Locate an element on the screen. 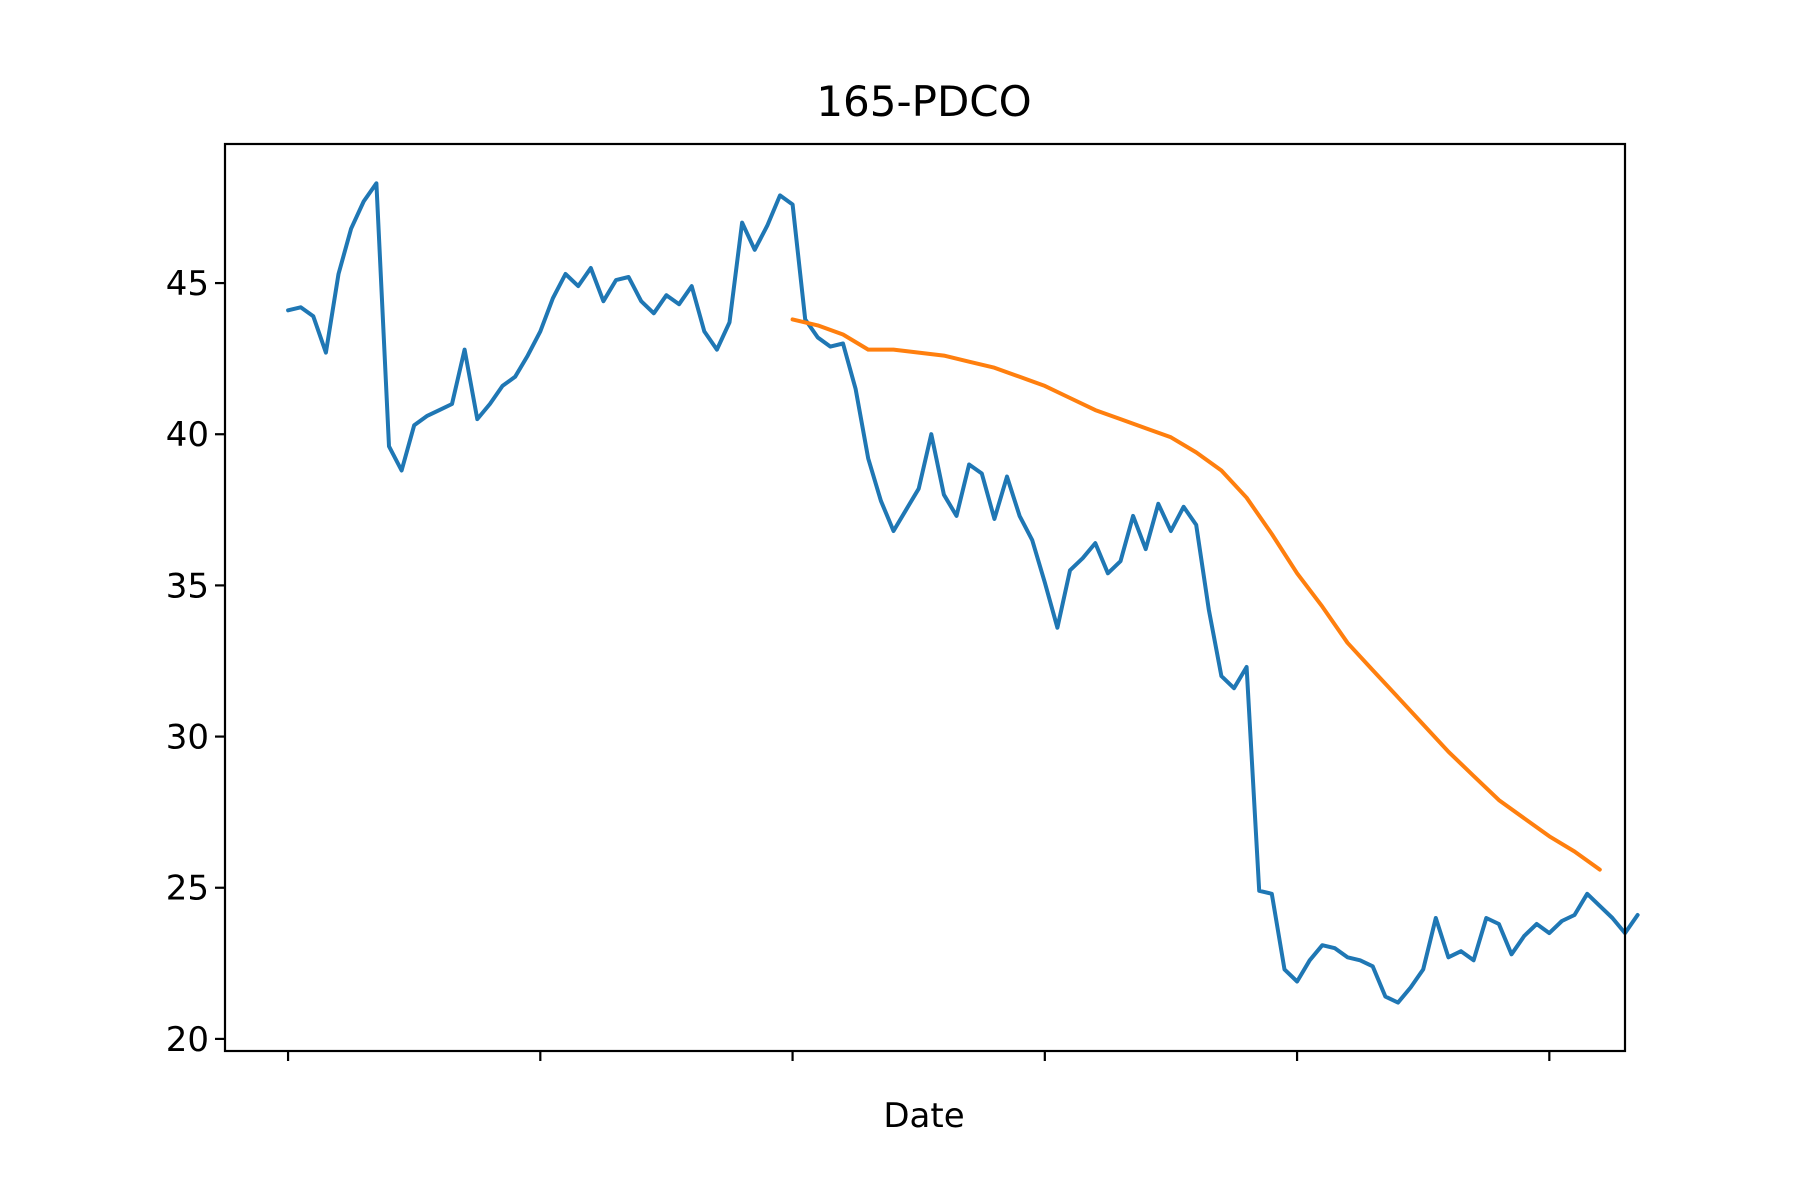 This screenshot has height=1200, width=1800. x-axis-label: Date is located at coordinates (923, 1116).